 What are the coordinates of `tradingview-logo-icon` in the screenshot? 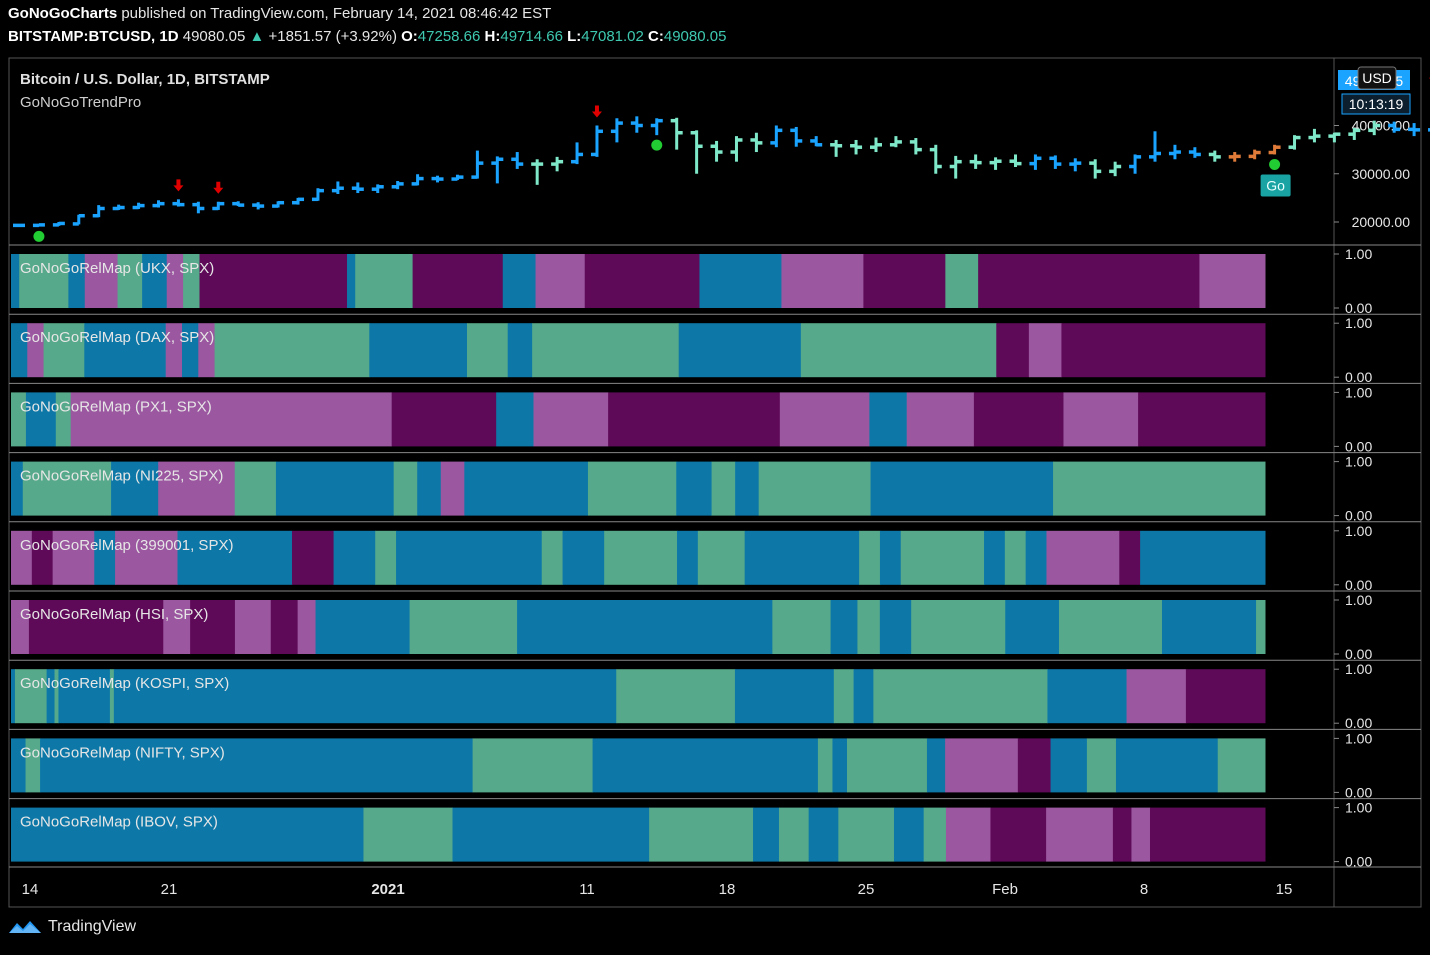 It's located at (25, 927).